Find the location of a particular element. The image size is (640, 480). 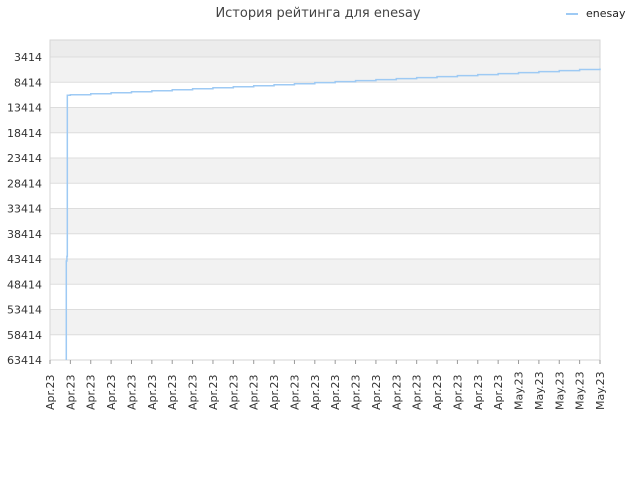

y-tick-label: 43414 is located at coordinates (24, 259).